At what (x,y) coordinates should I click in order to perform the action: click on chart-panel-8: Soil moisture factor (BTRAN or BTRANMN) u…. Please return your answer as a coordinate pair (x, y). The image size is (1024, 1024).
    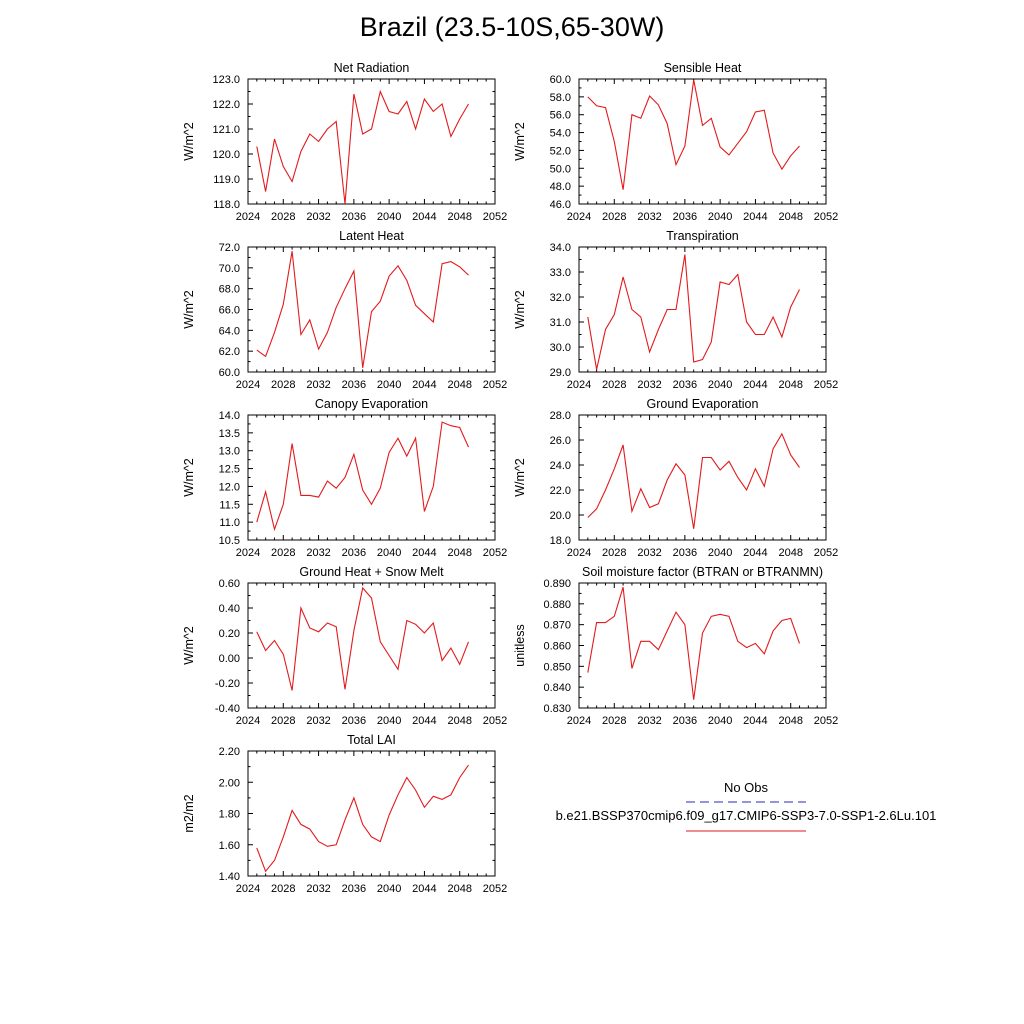
    Looking at the image, I should click on (675, 646).